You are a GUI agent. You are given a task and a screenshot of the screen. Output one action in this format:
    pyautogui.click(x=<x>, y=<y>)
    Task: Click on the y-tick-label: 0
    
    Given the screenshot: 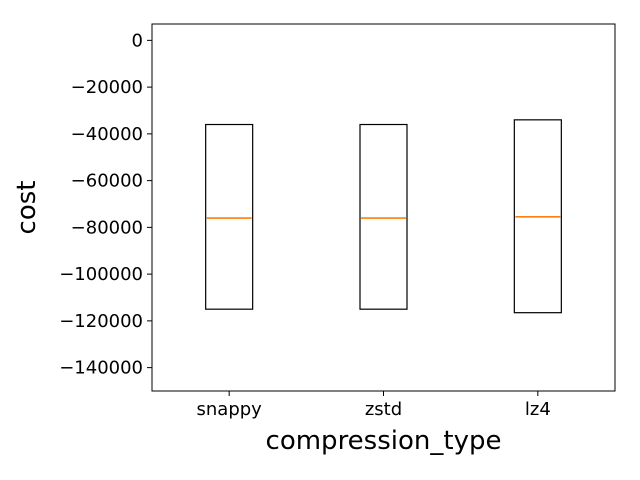 What is the action you would take?
    pyautogui.click(x=137, y=40)
    